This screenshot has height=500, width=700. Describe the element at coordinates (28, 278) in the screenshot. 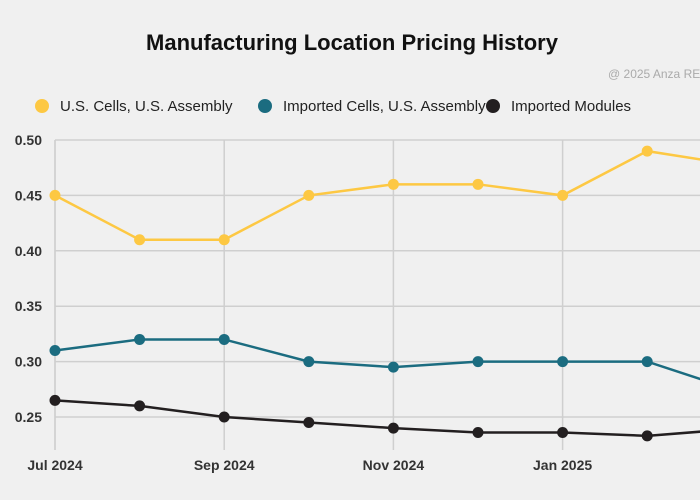

I see `y-axis: 0.50 0.45 0.40 0.35 0.30 0.25` at that location.